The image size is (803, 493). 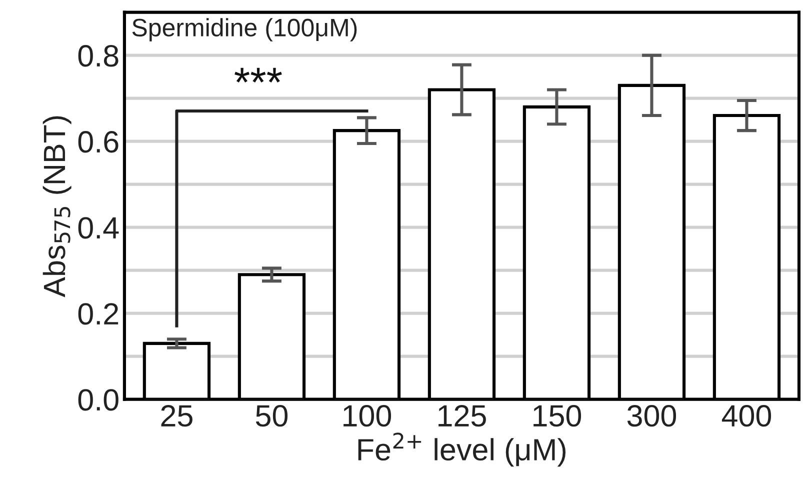 What do you see at coordinates (462, 416) in the screenshot?
I see `x-tick-label: 125` at bounding box center [462, 416].